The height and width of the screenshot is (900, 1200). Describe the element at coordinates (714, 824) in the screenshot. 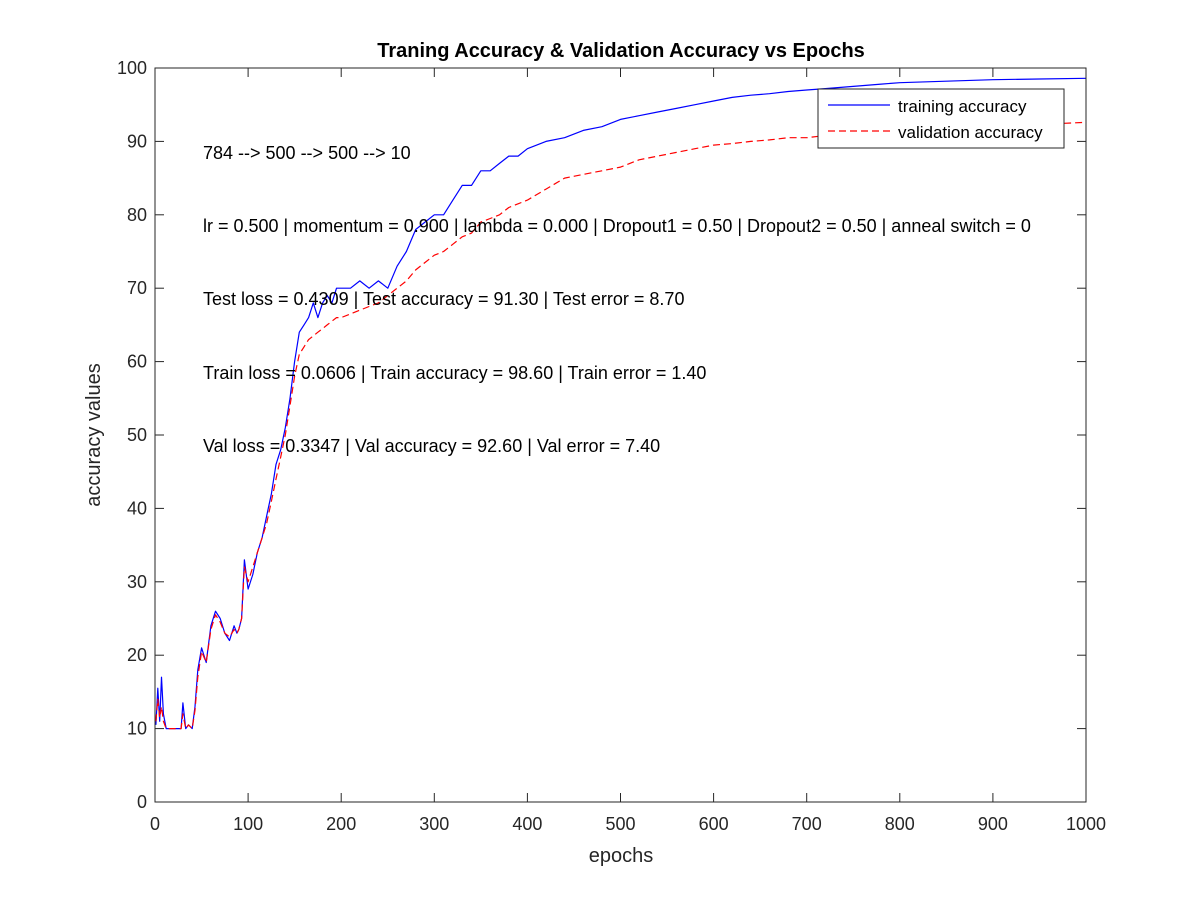

I see `x-tick-label: 600` at that location.